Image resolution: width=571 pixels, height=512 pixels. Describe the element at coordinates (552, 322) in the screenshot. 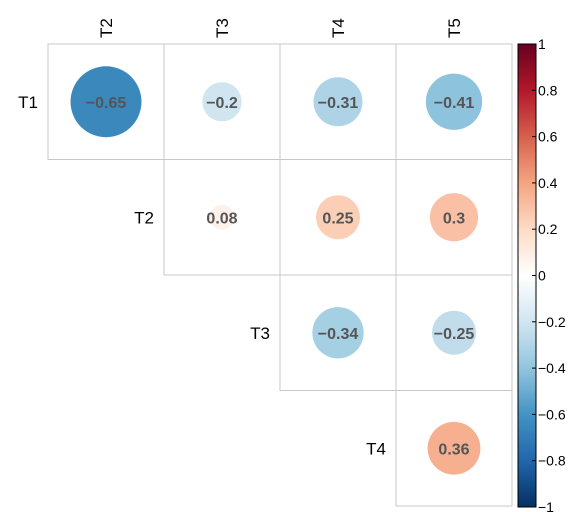

I see `colorbar-tick-label: −0.2` at that location.